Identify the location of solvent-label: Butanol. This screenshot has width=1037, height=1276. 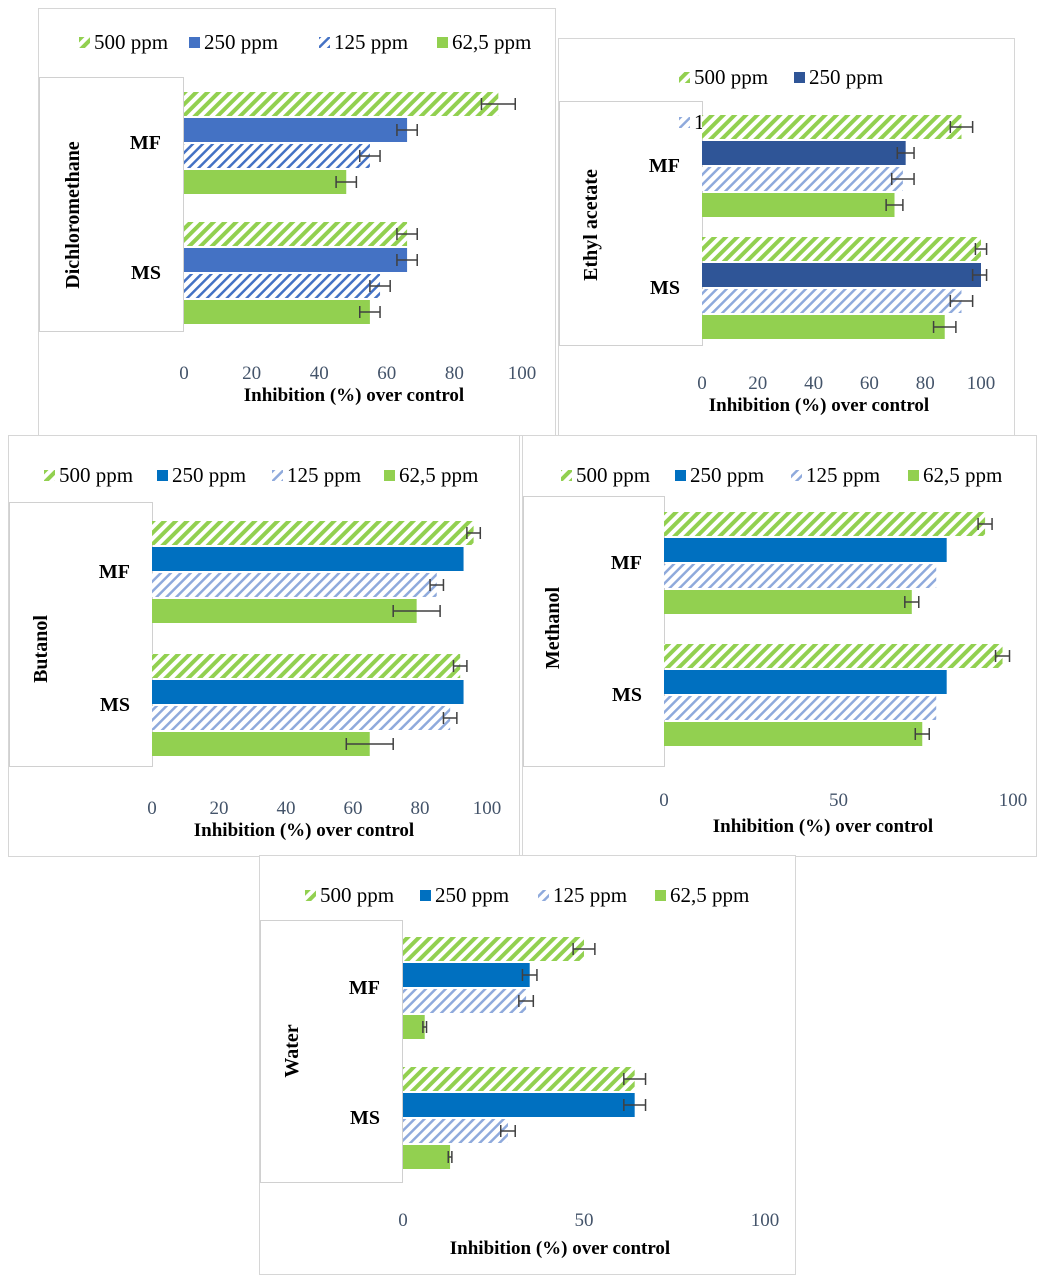
(41, 649).